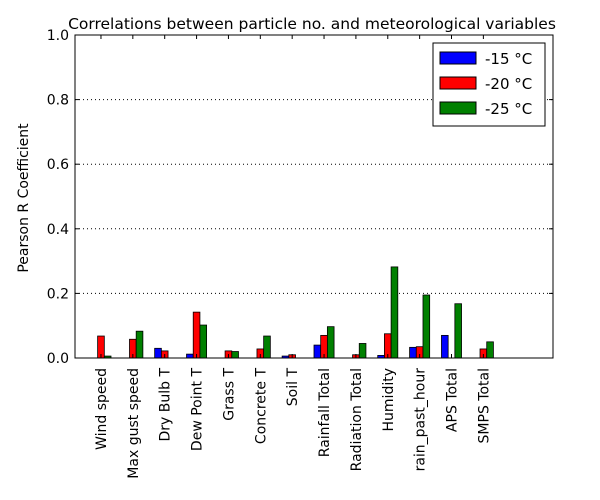 This screenshot has height=500, width=600. I want to click on x-tick-label: Rainfall Total, so click(325, 412).